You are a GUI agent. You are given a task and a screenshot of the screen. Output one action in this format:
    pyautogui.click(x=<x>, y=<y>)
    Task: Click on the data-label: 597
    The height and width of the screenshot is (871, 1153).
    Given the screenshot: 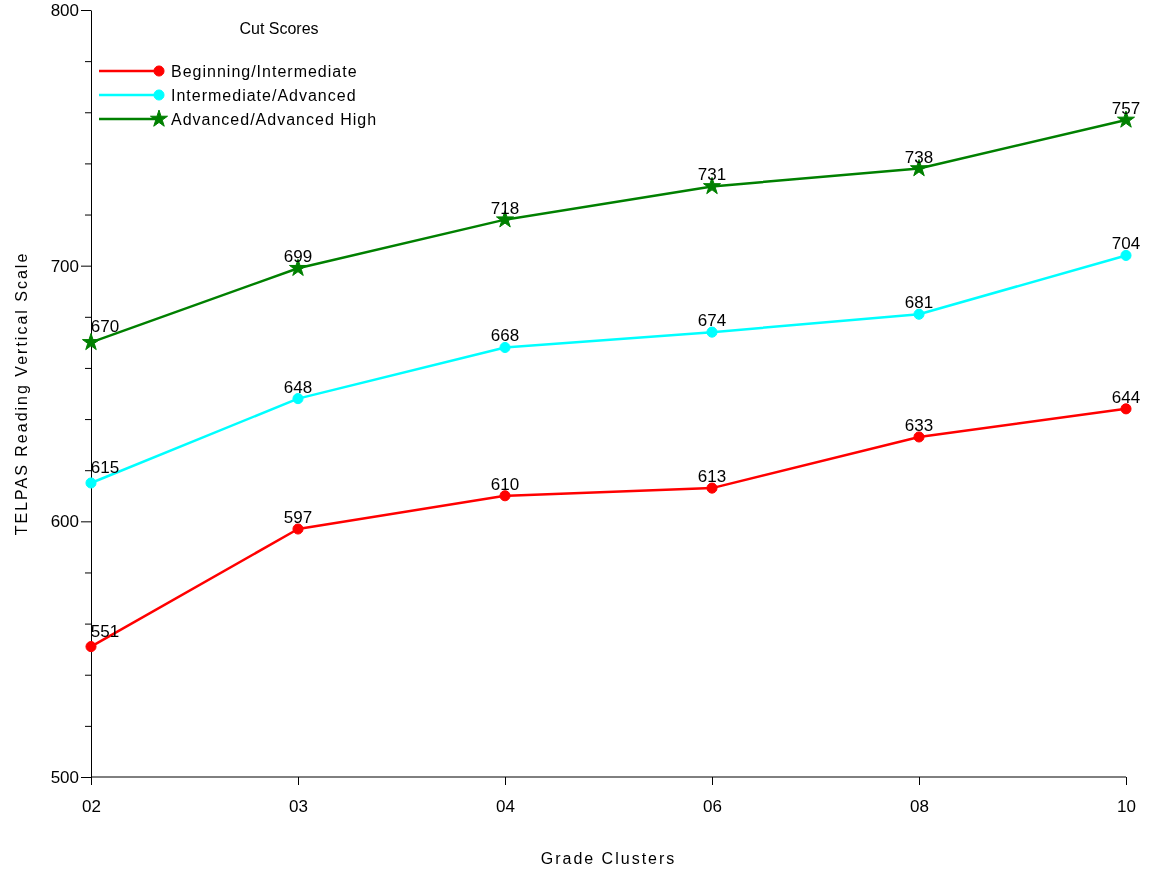 What is the action you would take?
    pyautogui.click(x=298, y=517)
    